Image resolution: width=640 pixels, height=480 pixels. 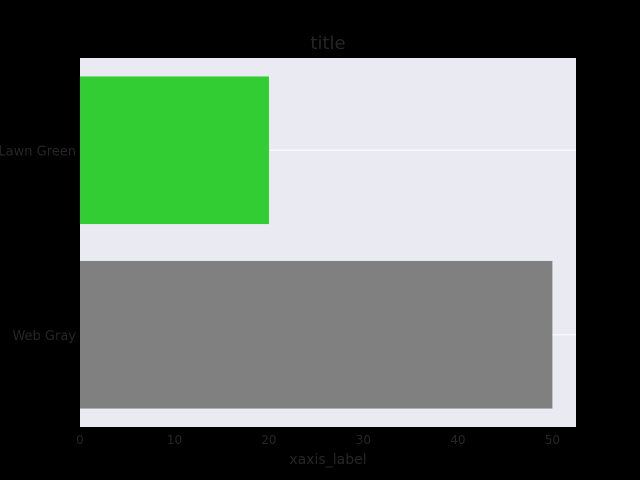 I want to click on chart-title: title, so click(x=327, y=43).